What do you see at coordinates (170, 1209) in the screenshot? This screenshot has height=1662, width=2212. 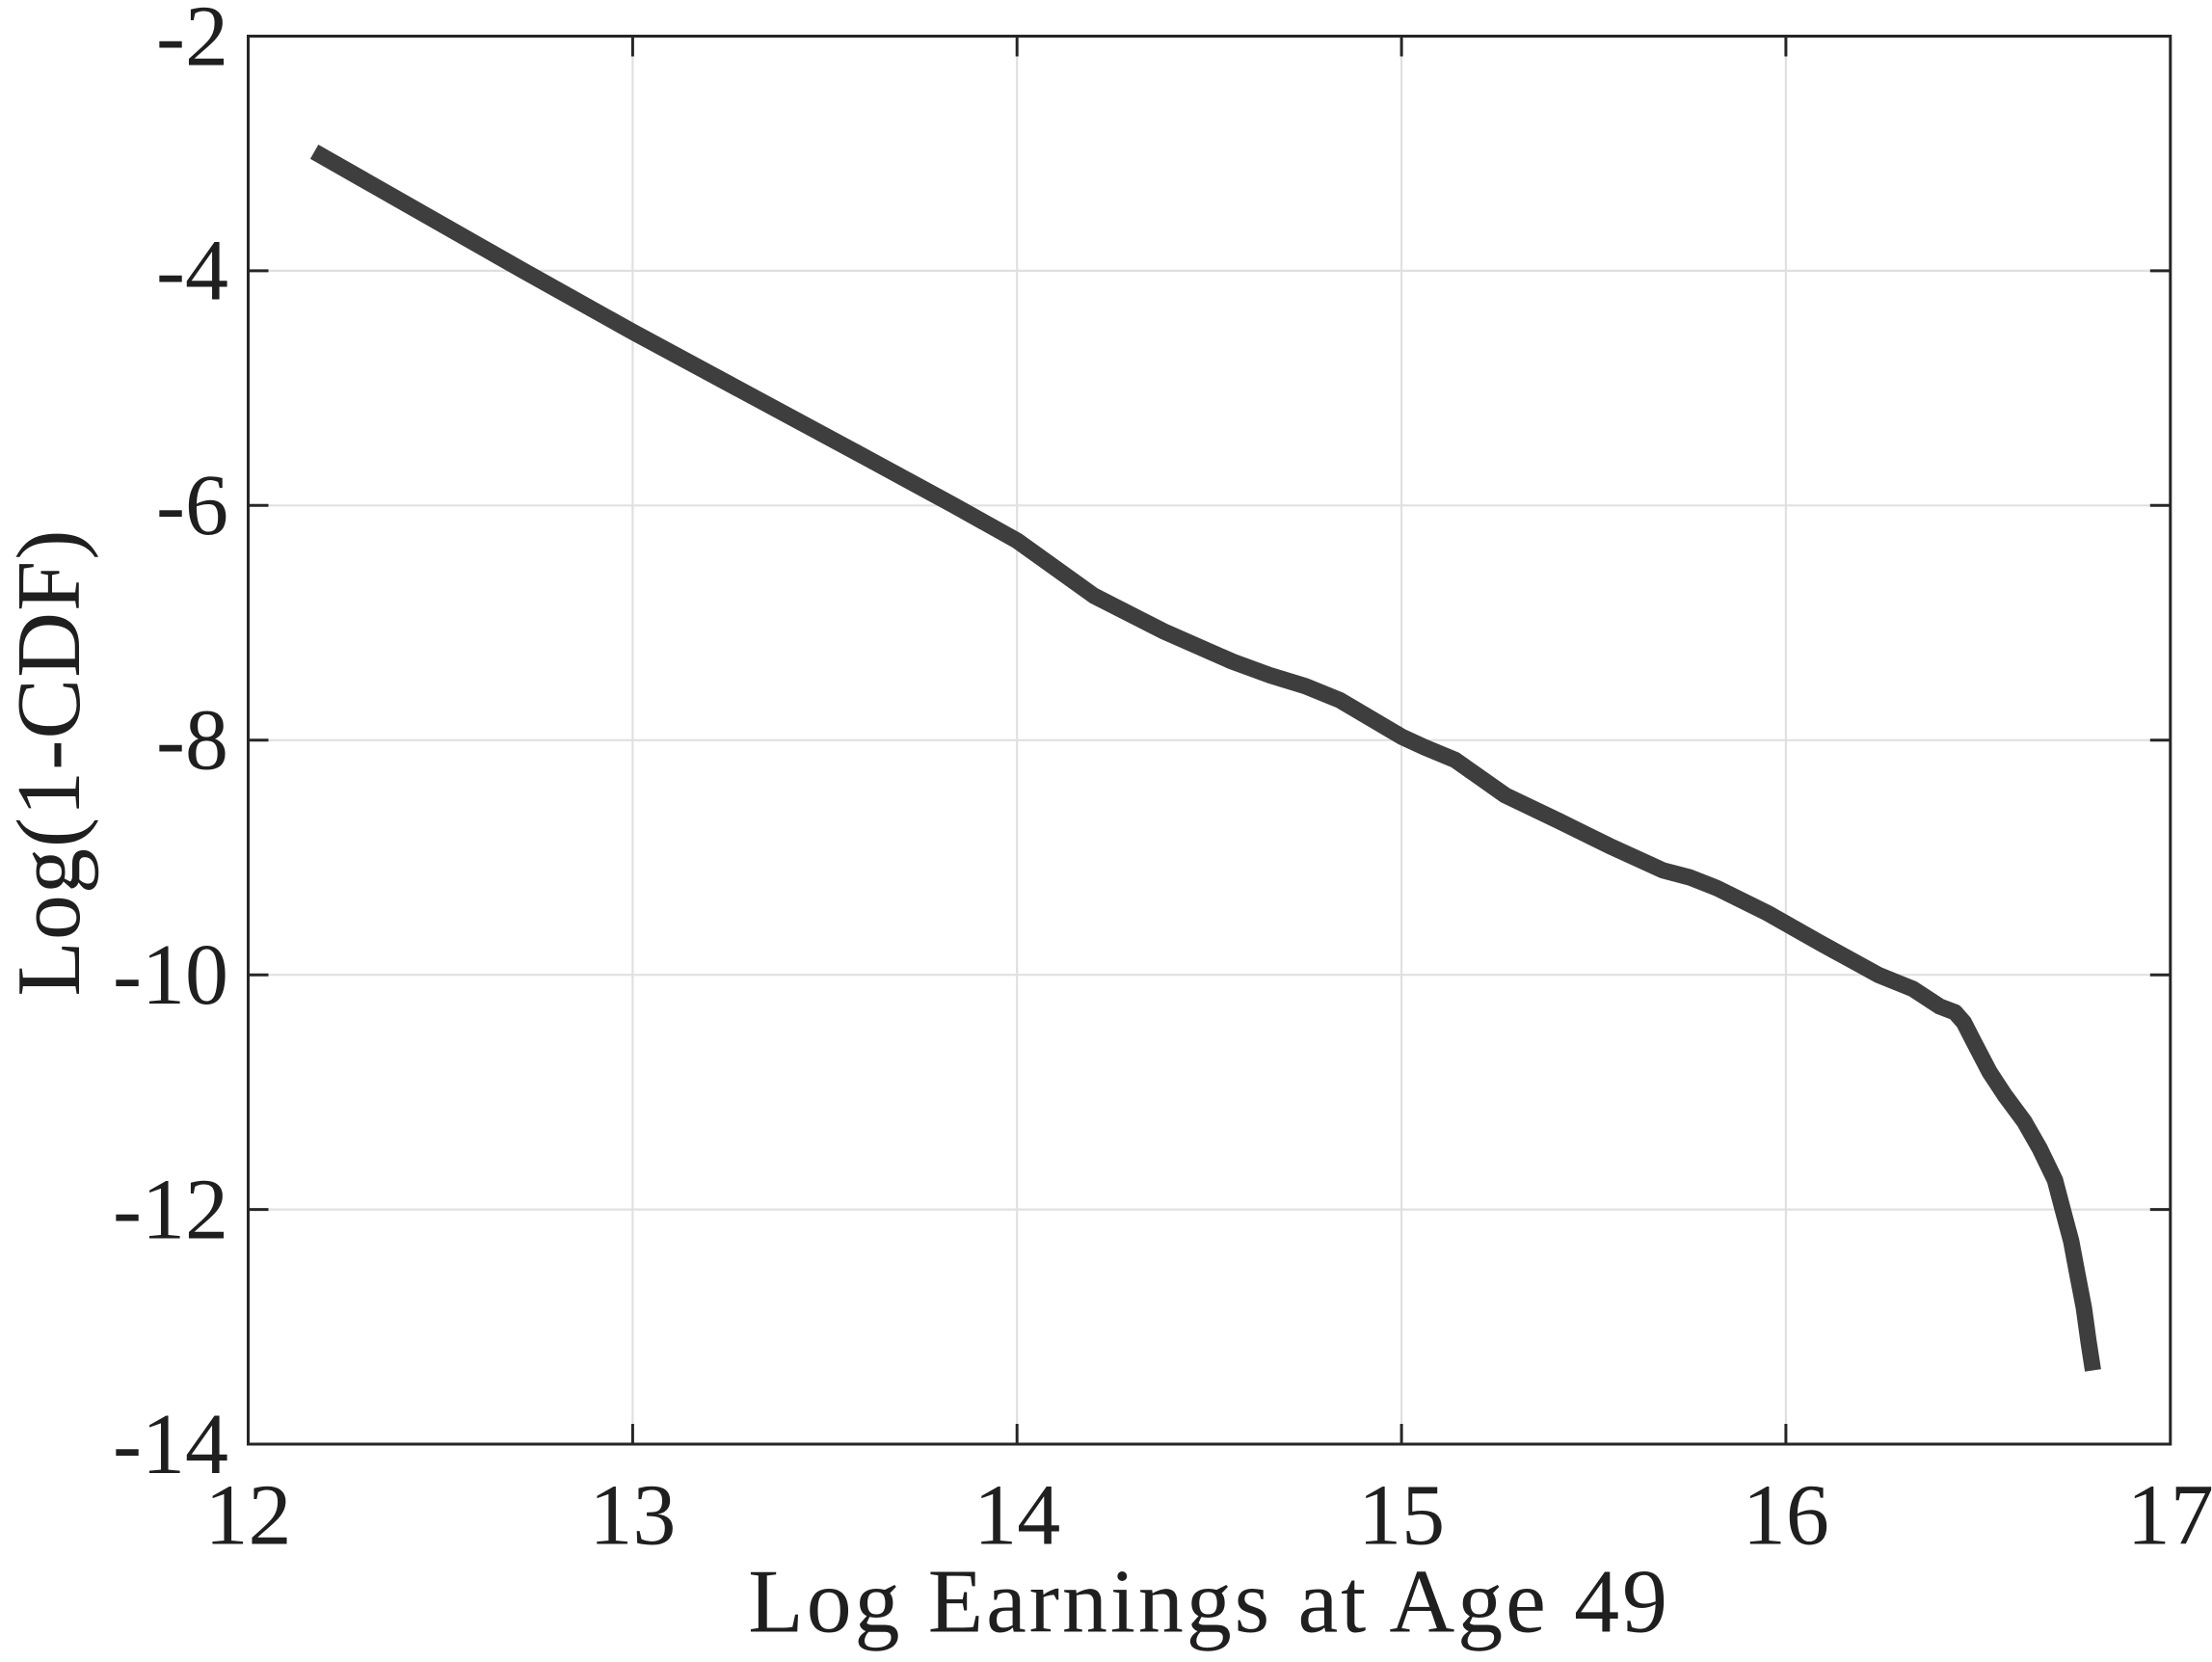 I see `svg-text: -12` at bounding box center [170, 1209].